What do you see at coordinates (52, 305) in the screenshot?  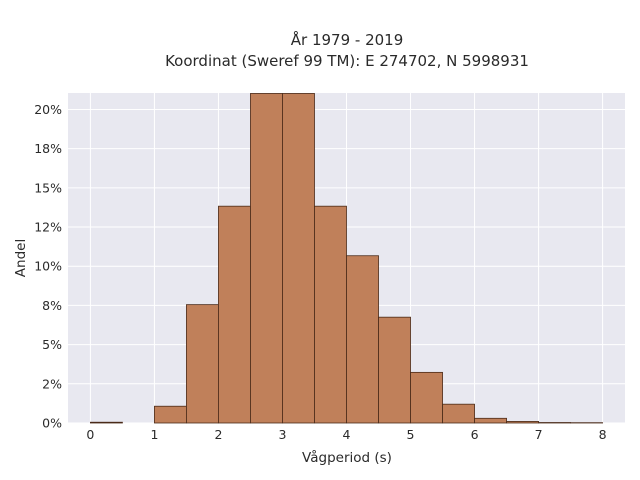 I see `y-tick-label: 8%` at bounding box center [52, 305].